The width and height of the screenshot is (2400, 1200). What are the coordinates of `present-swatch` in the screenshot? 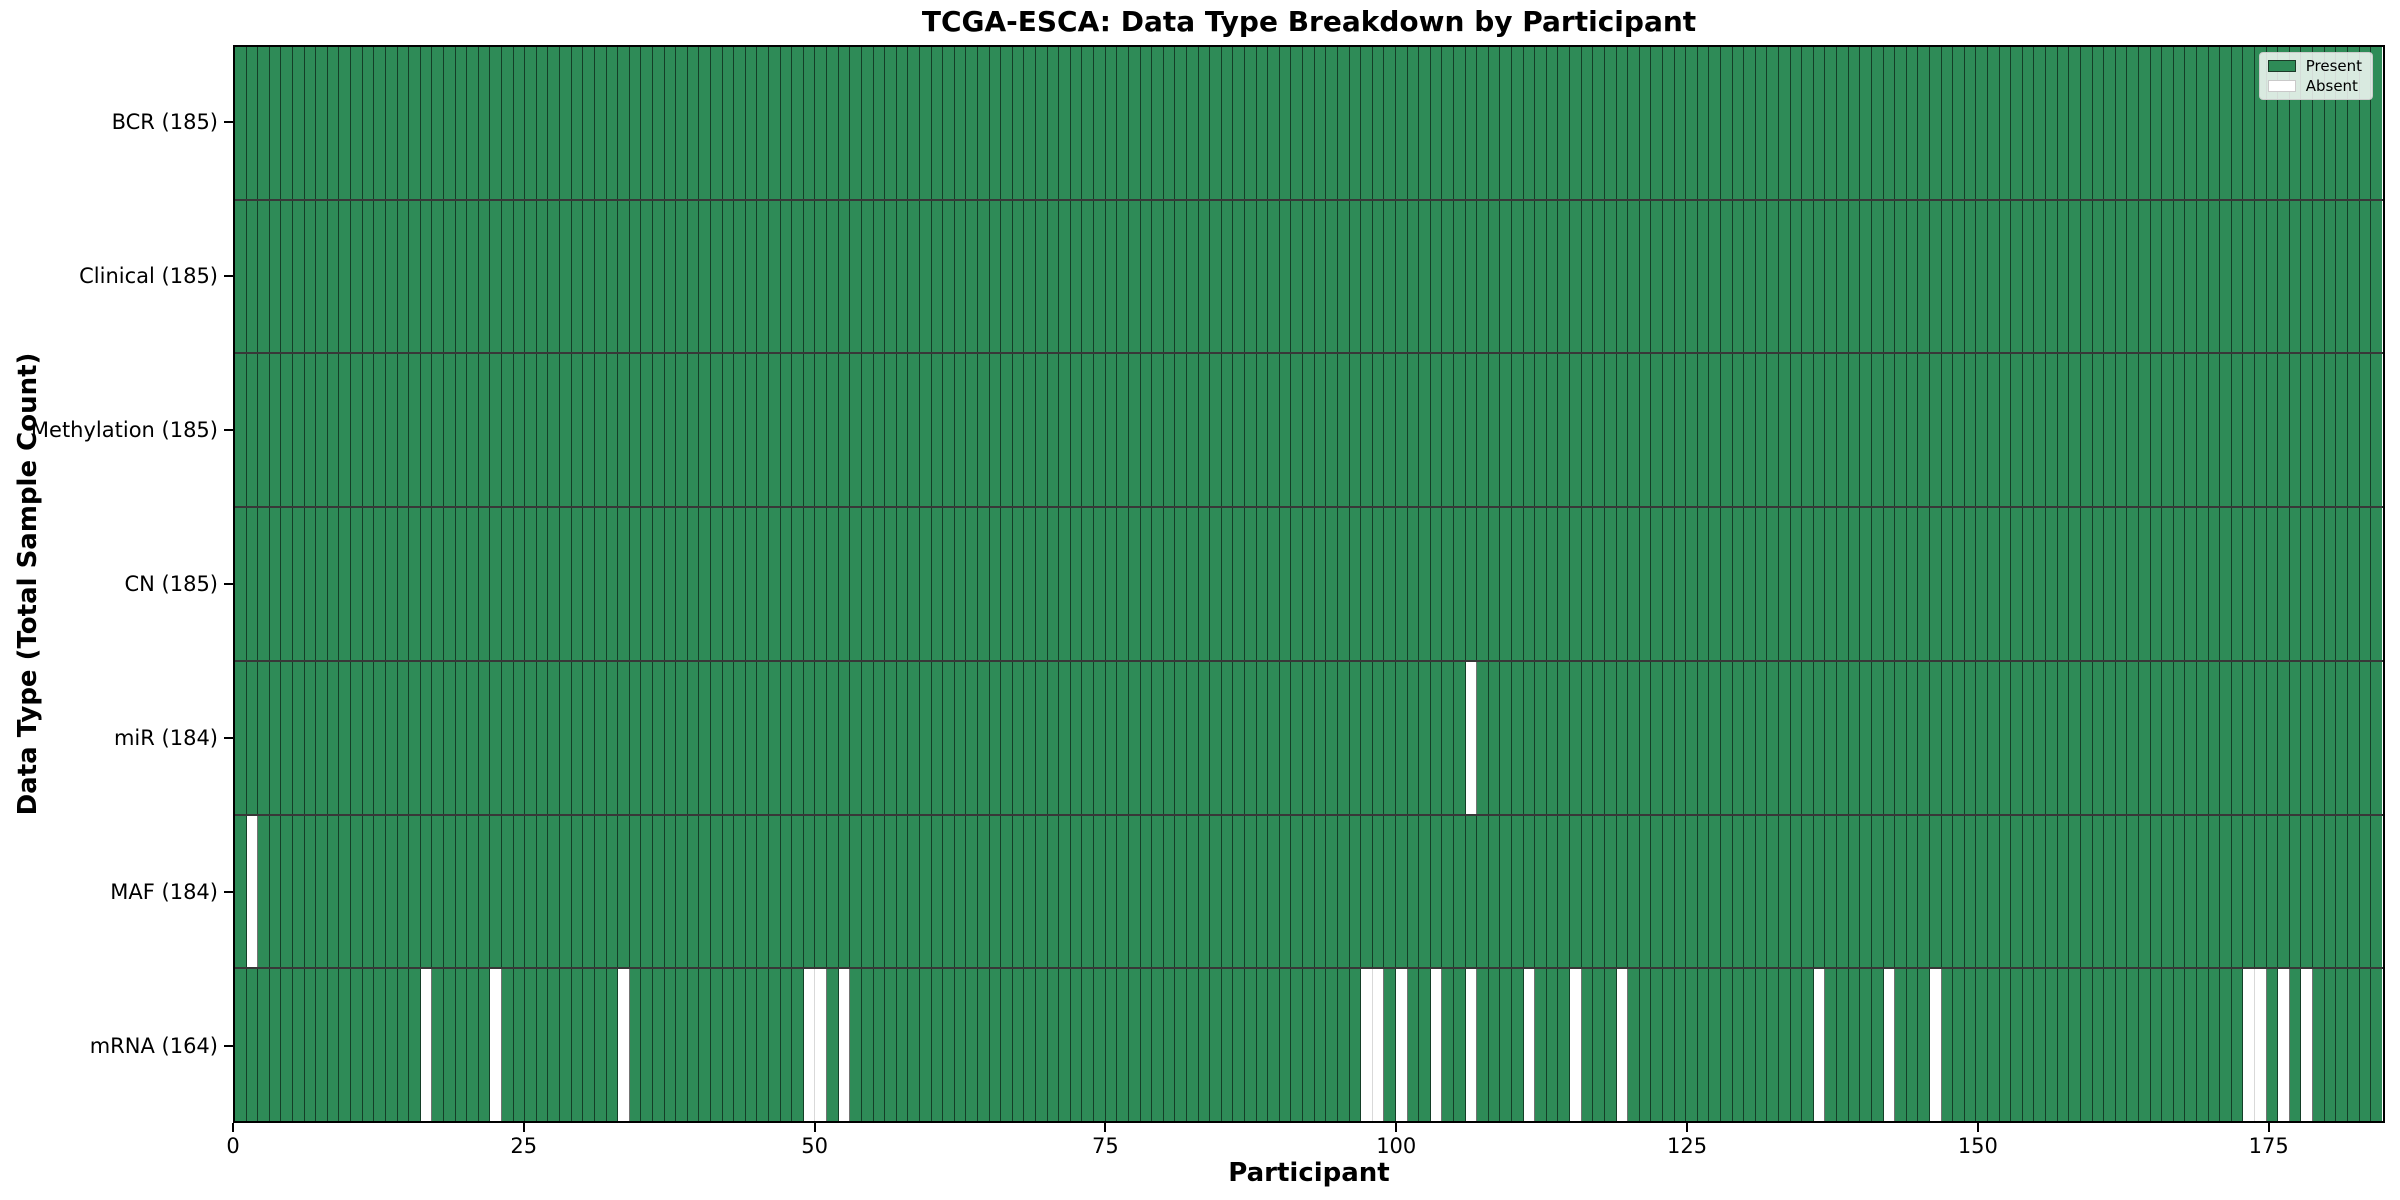 It's located at (2281, 66).